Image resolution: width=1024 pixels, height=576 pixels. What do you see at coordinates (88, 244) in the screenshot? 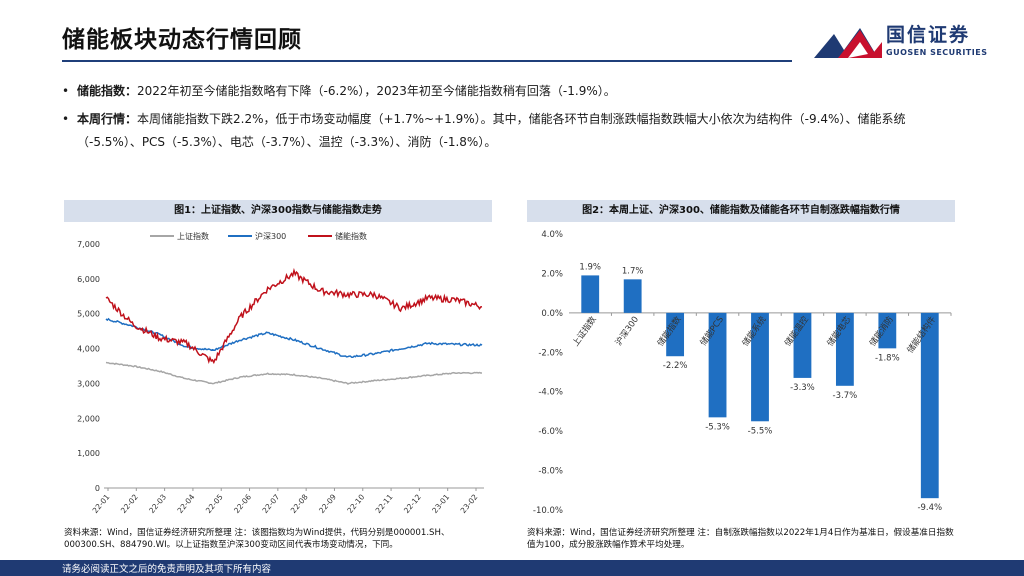
I see `y-tick-label: 7,000` at bounding box center [88, 244].